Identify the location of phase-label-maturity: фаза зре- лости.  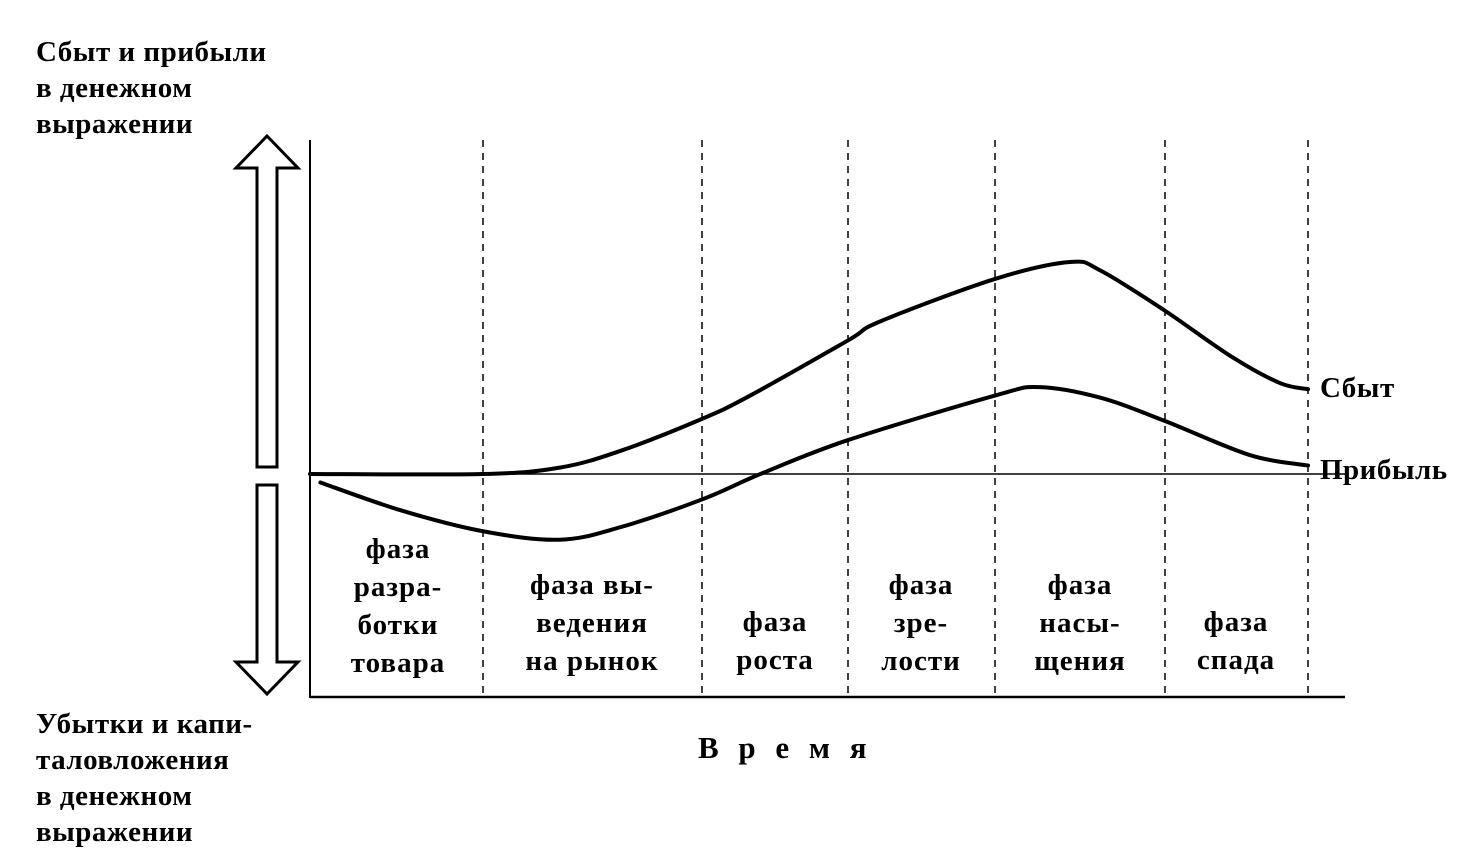
(921, 623).